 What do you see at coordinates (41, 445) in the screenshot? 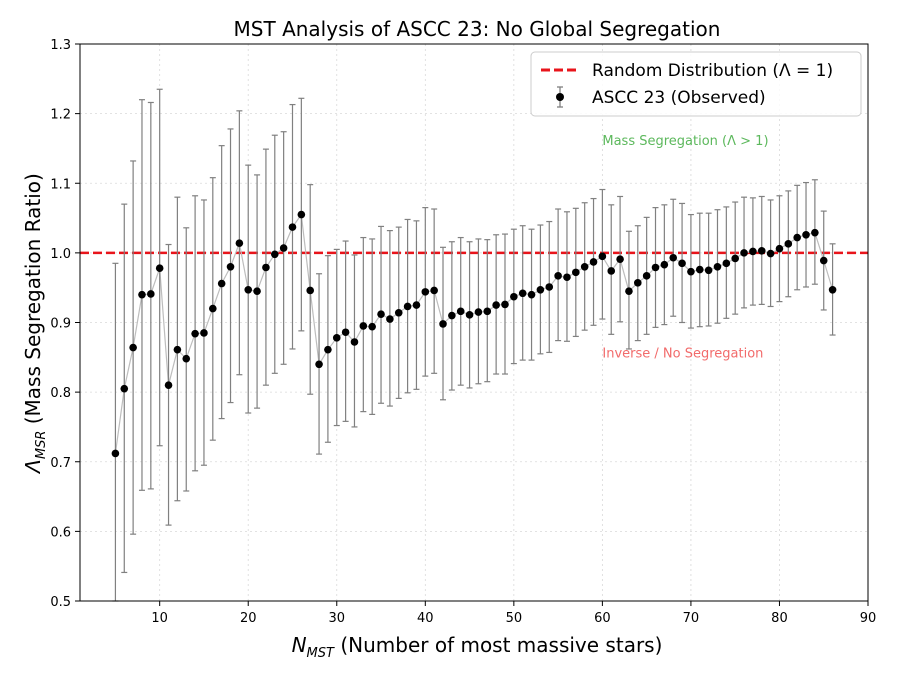
I see `y-axis-label-sub: MSR` at bounding box center [41, 445].